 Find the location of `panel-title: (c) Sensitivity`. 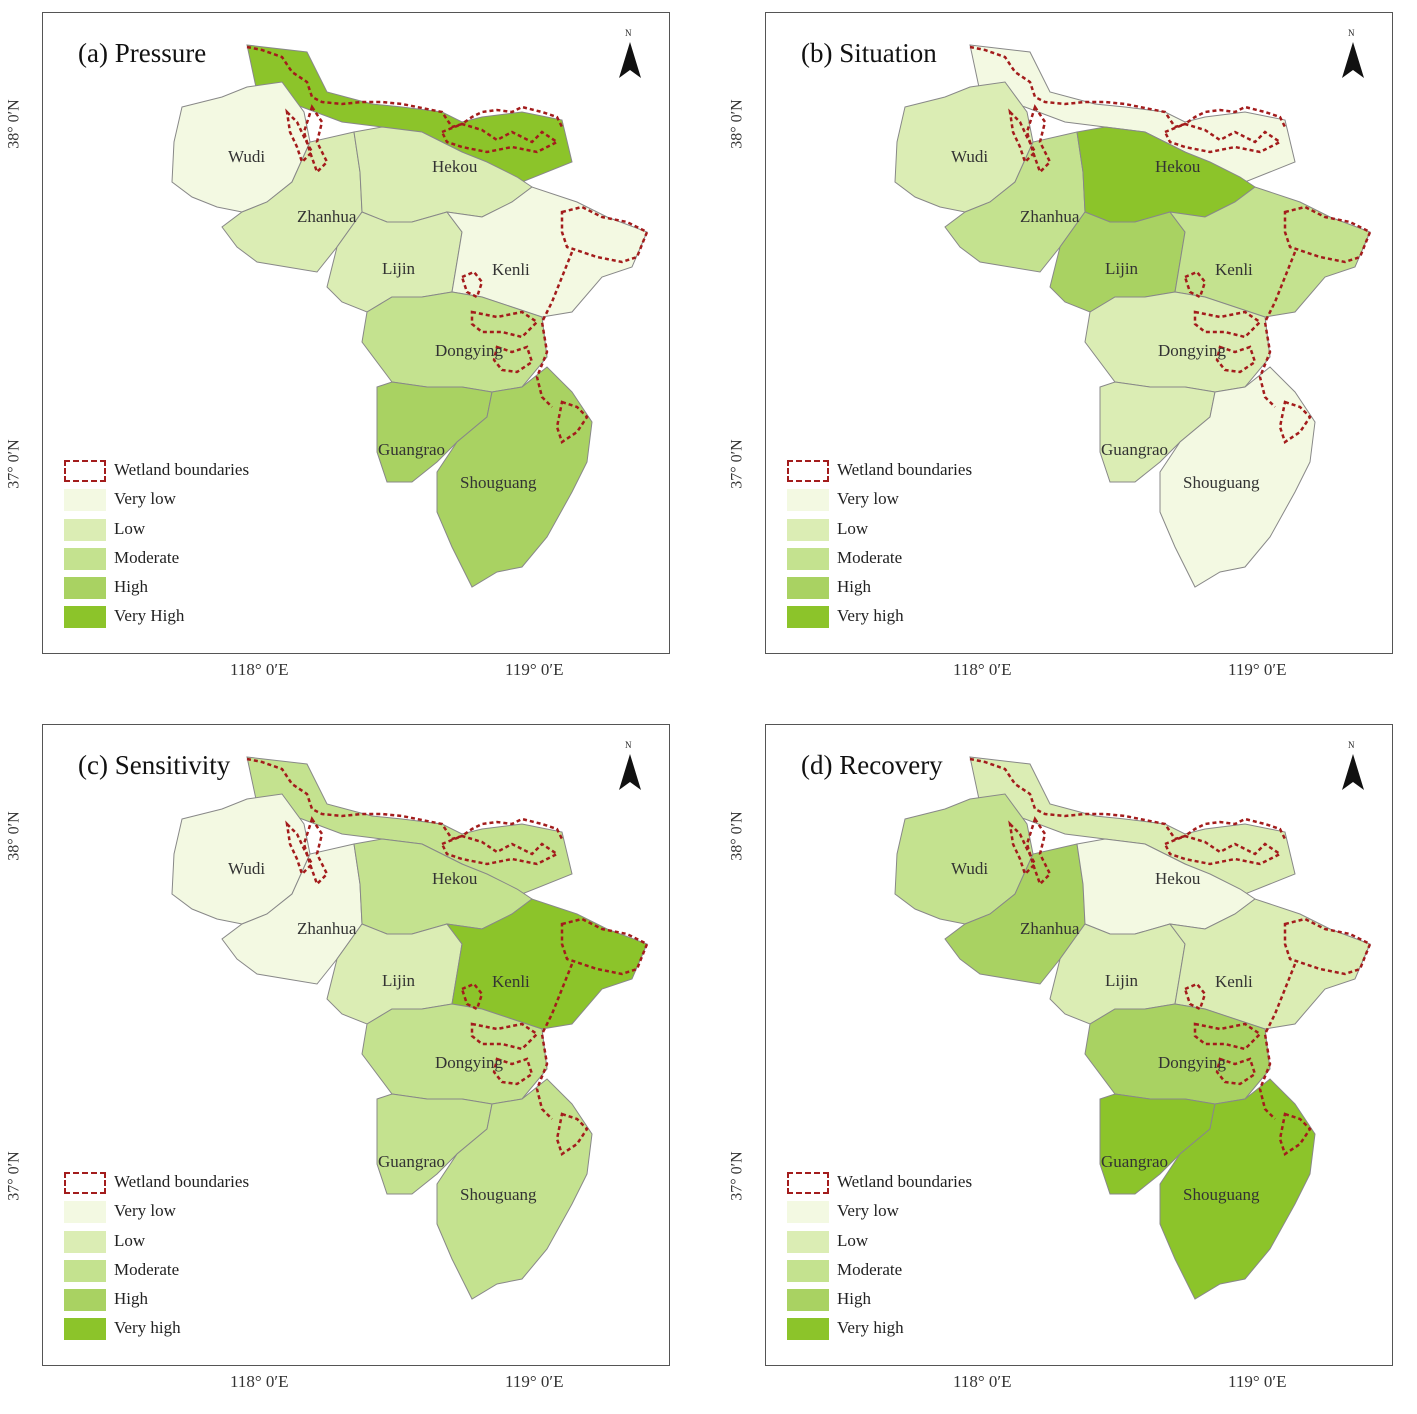

panel-title: (c) Sensitivity is located at coordinates (154, 765).